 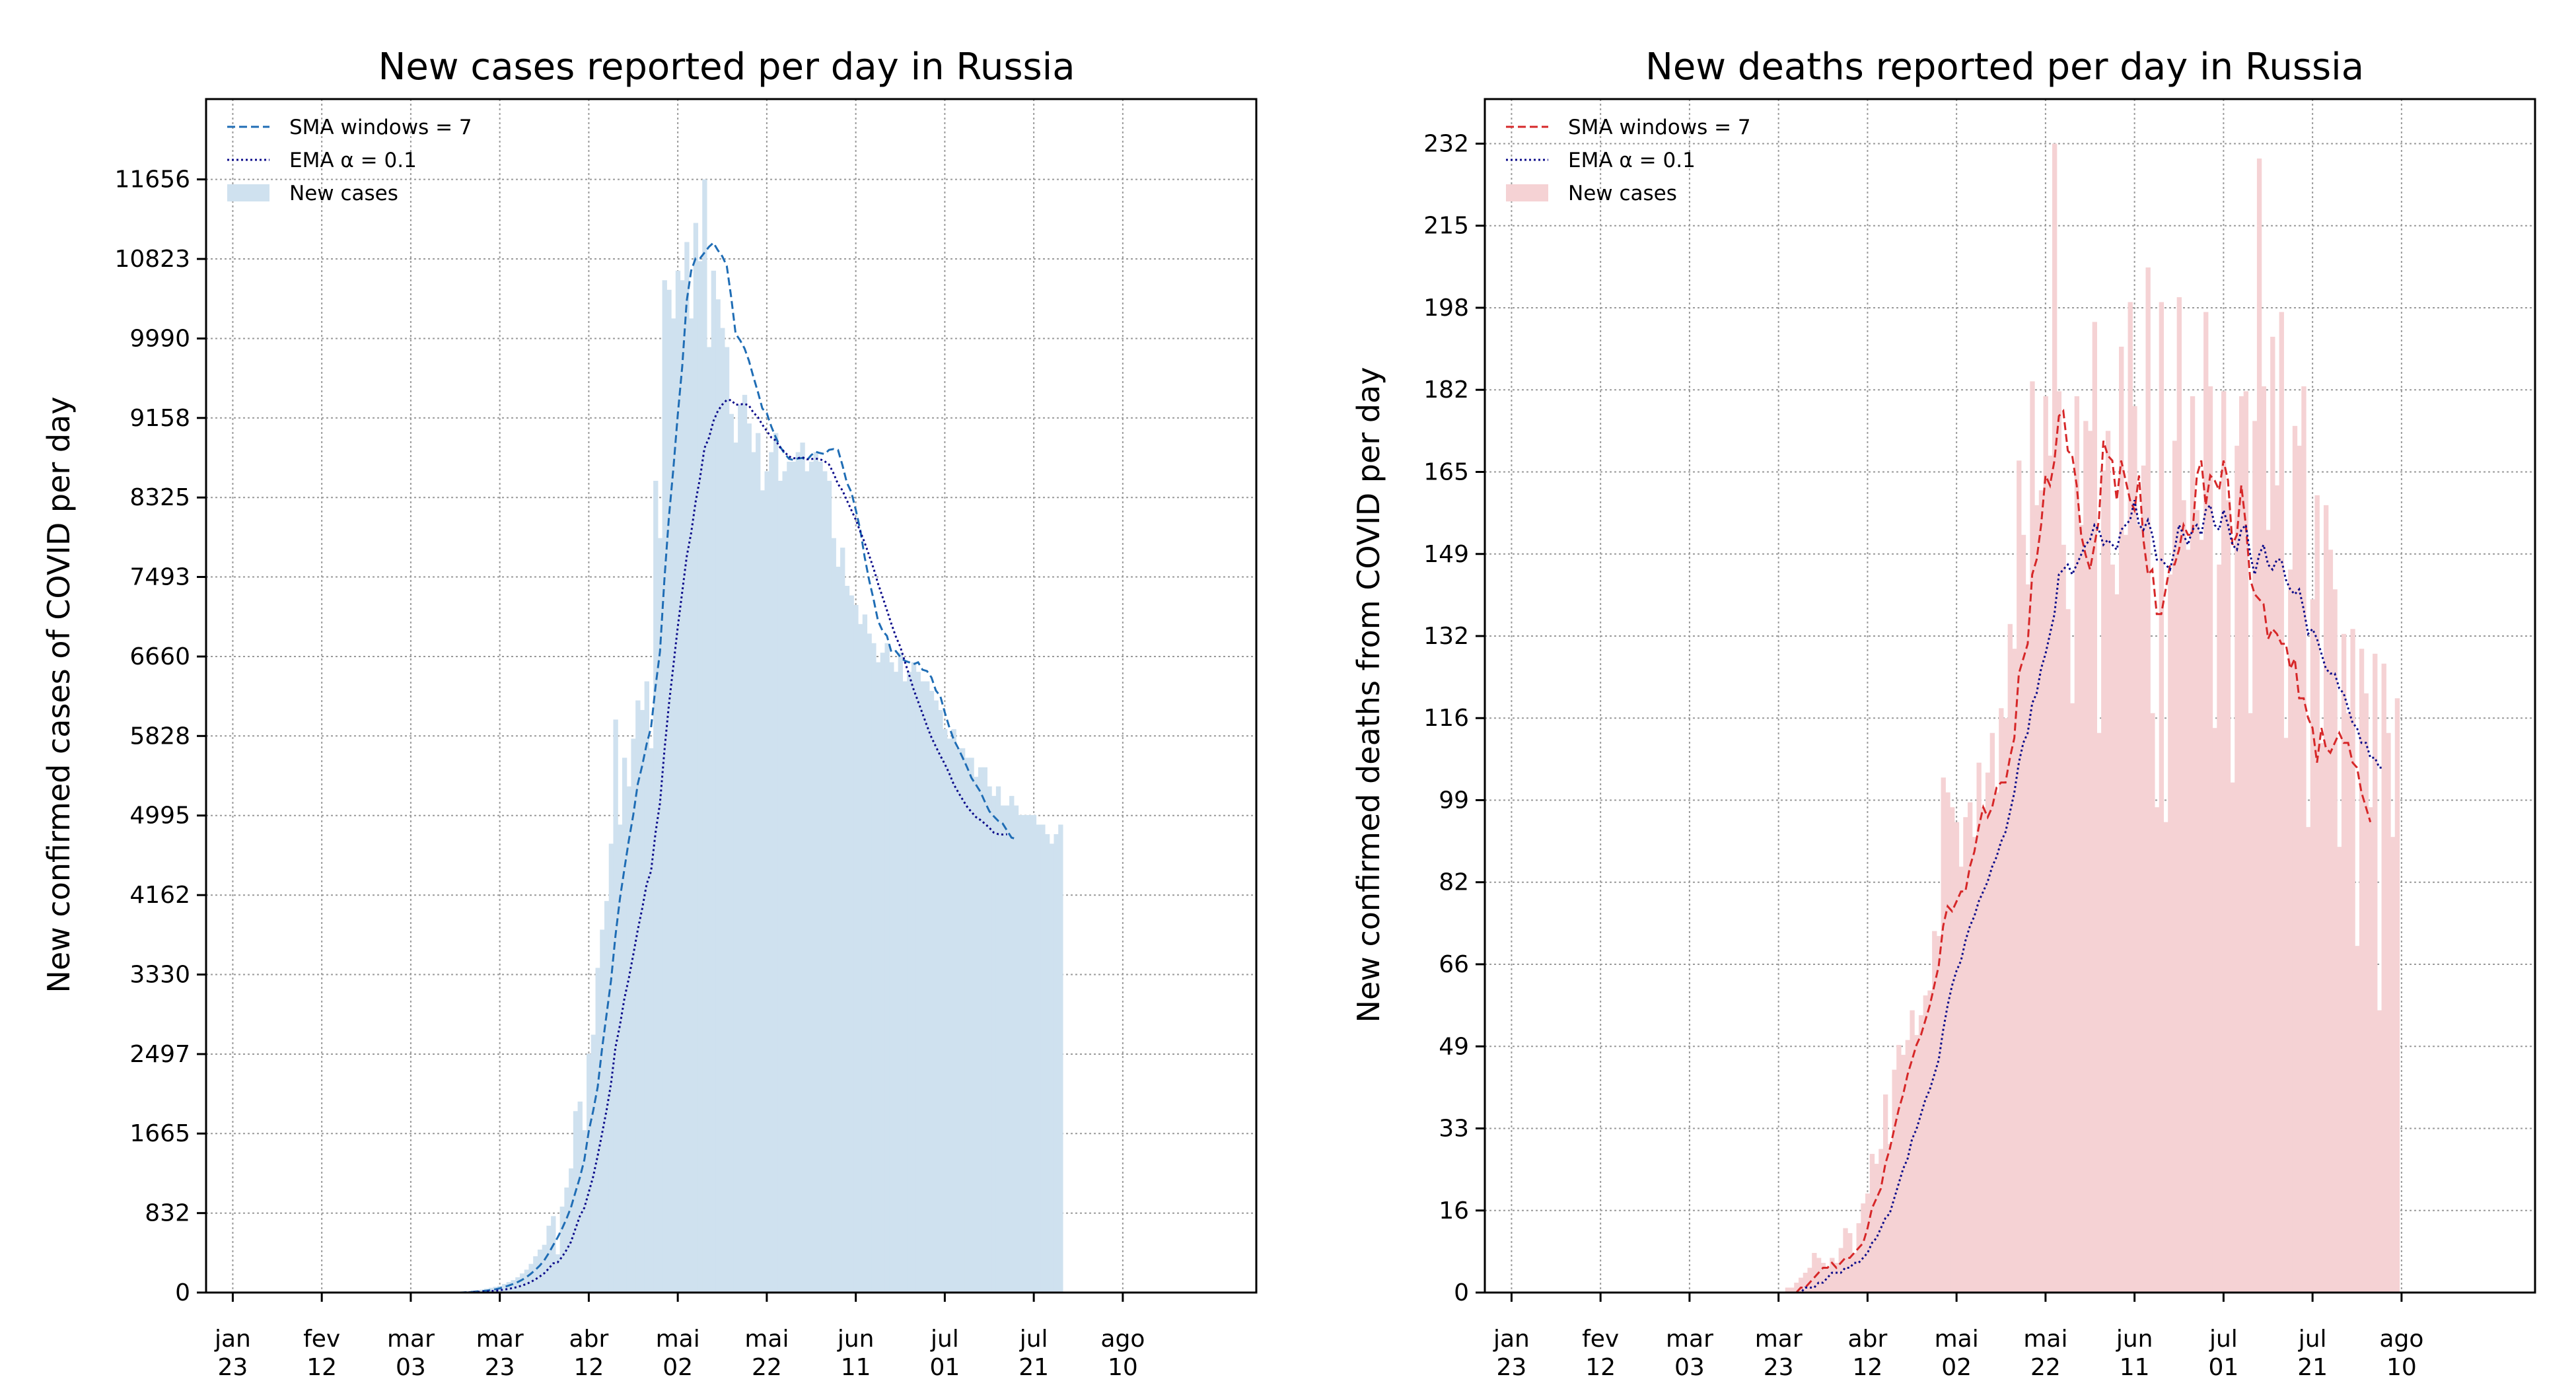 I want to click on cases-chart-title: New cases reported per day in Russia, so click(x=726, y=67).